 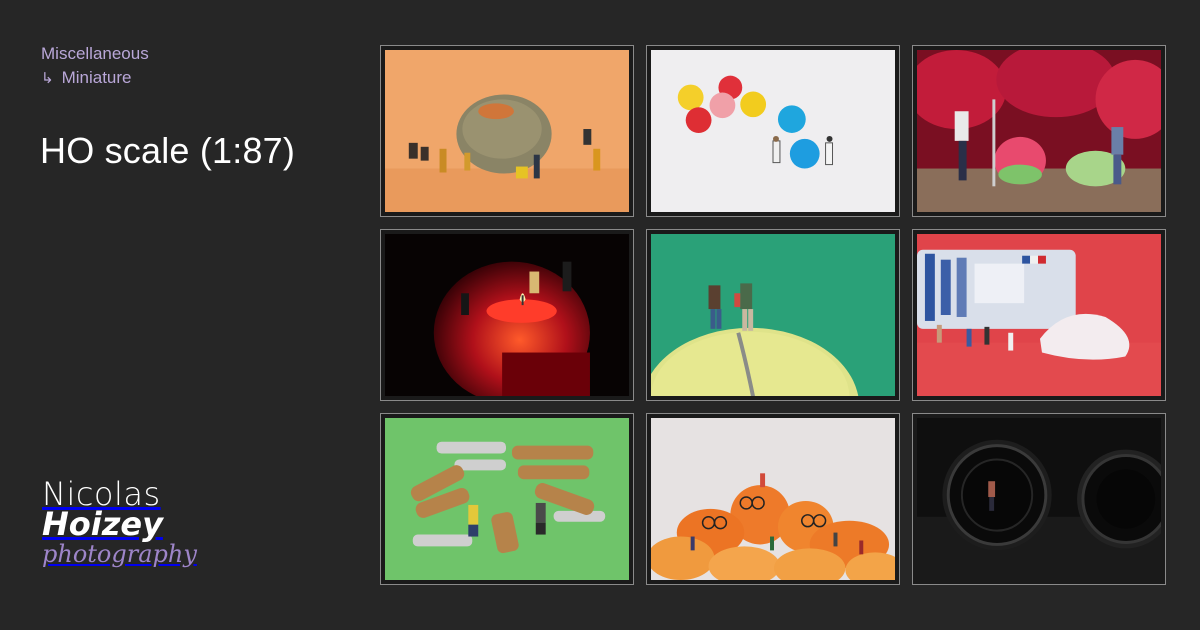 I want to click on photo-moldy-bread, so click(x=507, y=131).